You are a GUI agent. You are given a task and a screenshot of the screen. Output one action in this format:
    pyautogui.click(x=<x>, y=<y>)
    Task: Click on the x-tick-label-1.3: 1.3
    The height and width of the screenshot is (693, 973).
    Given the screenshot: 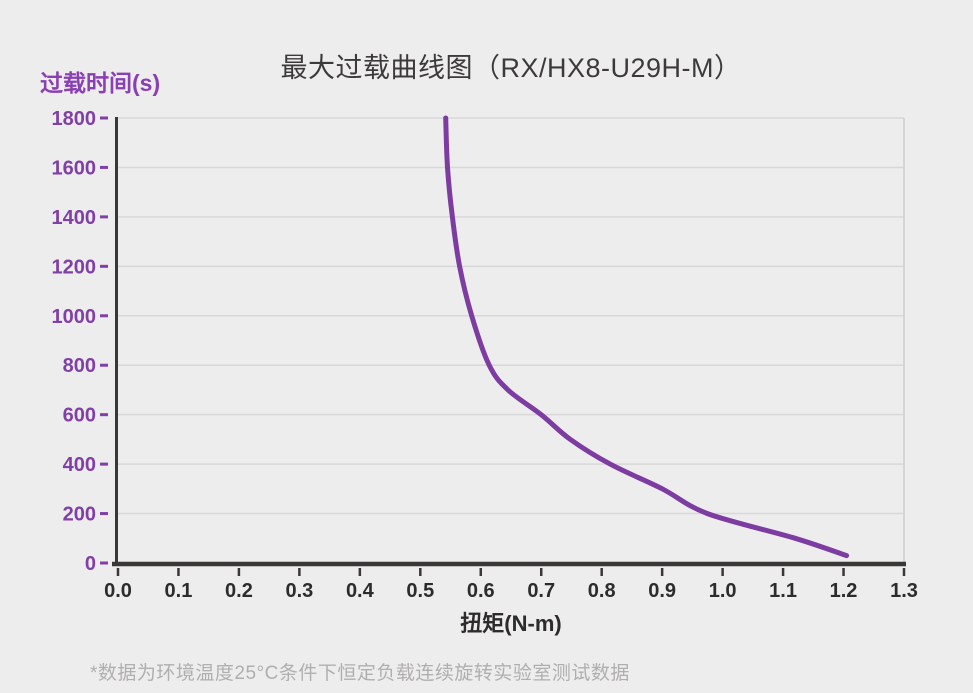 What is the action you would take?
    pyautogui.click(x=904, y=591)
    